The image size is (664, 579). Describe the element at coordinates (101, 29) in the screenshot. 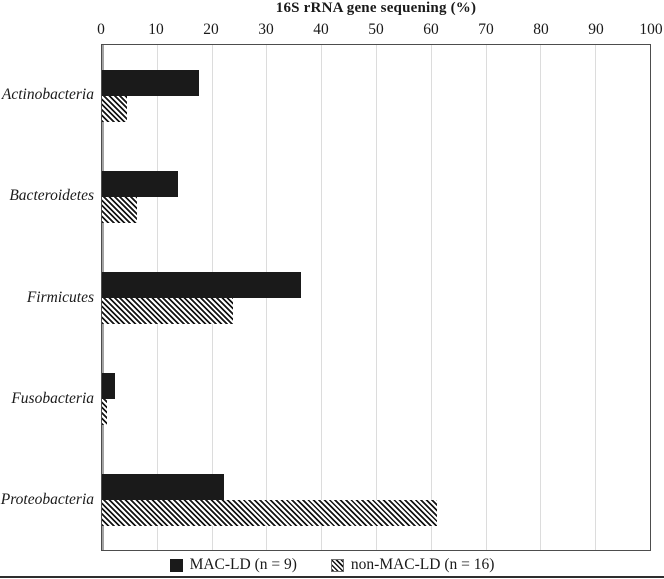

I see `x-tick-label: 0` at that location.